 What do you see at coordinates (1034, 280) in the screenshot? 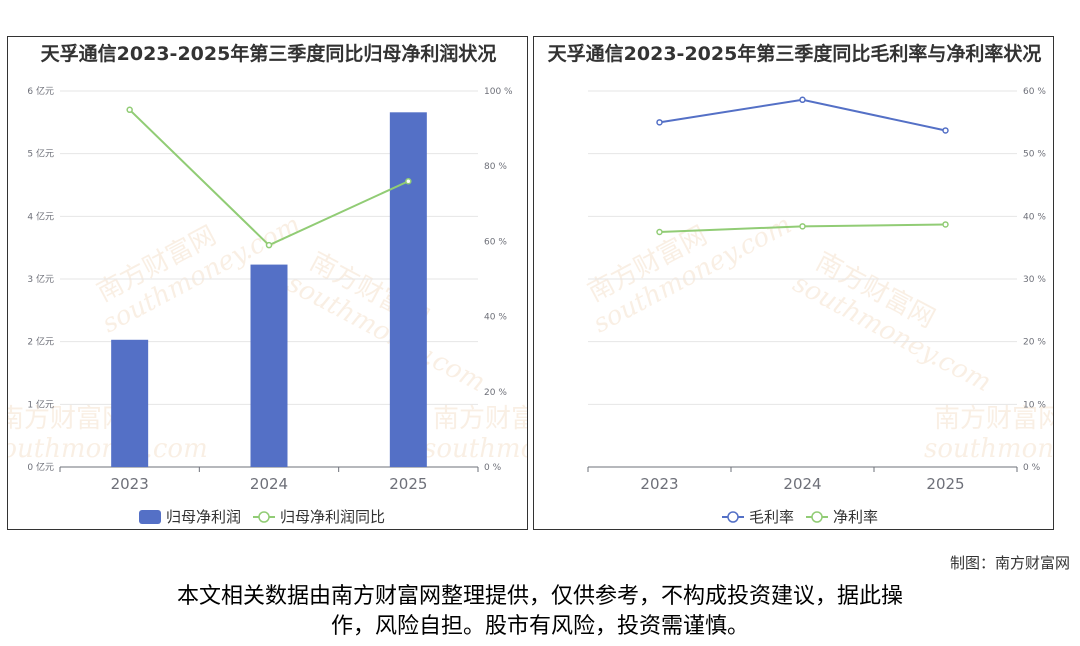
I see `y-right-tick-label: 30 %` at bounding box center [1034, 280].